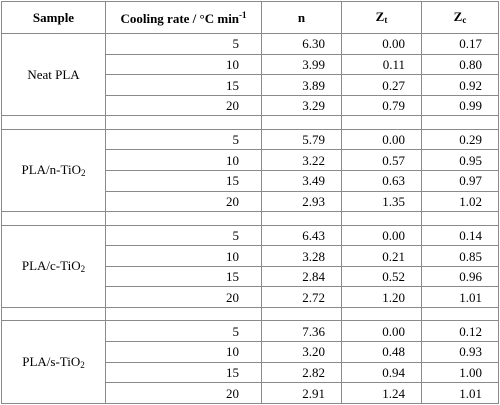  Describe the element at coordinates (460, 372) in the screenshot. I see `zc-cell: 1.00` at that location.